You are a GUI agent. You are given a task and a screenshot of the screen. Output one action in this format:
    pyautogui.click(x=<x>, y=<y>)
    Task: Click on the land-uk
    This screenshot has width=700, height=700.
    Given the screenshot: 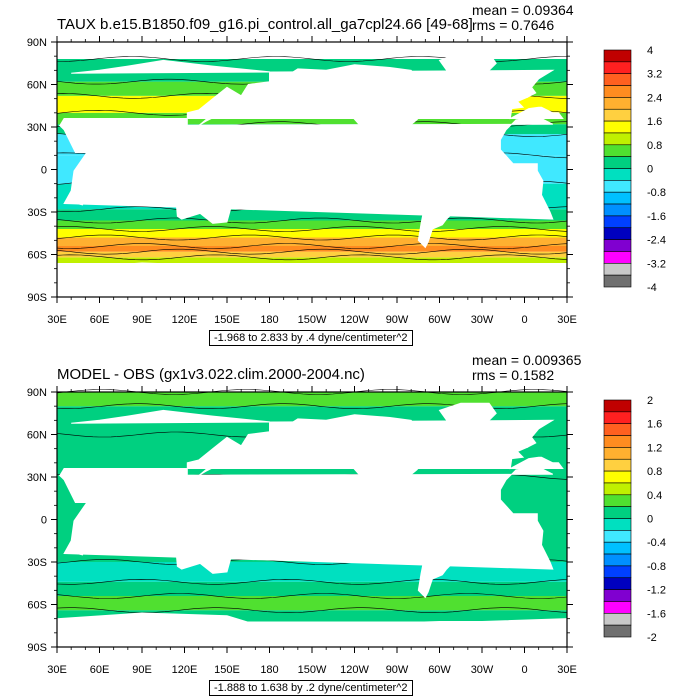 What is the action you would take?
    pyautogui.click(x=522, y=93)
    